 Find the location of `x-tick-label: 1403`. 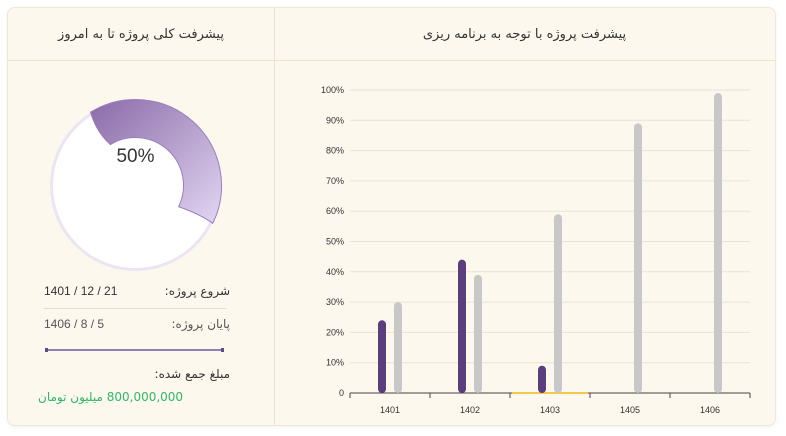

x-tick-label: 1403 is located at coordinates (550, 410).